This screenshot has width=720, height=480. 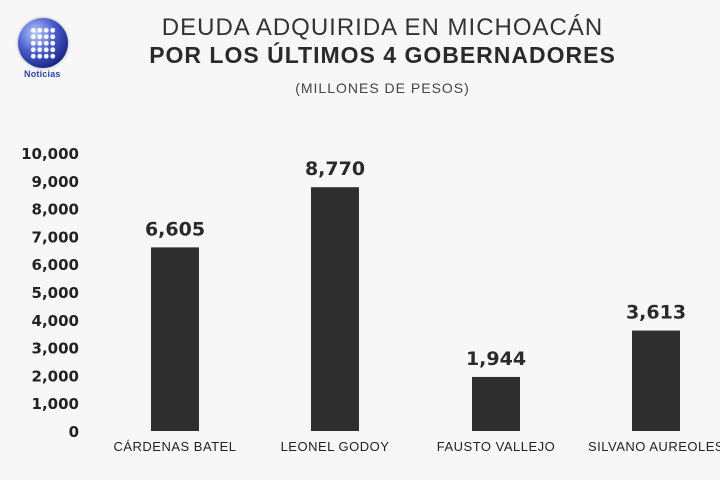 I want to click on logo-text: Noticias, so click(x=42, y=74).